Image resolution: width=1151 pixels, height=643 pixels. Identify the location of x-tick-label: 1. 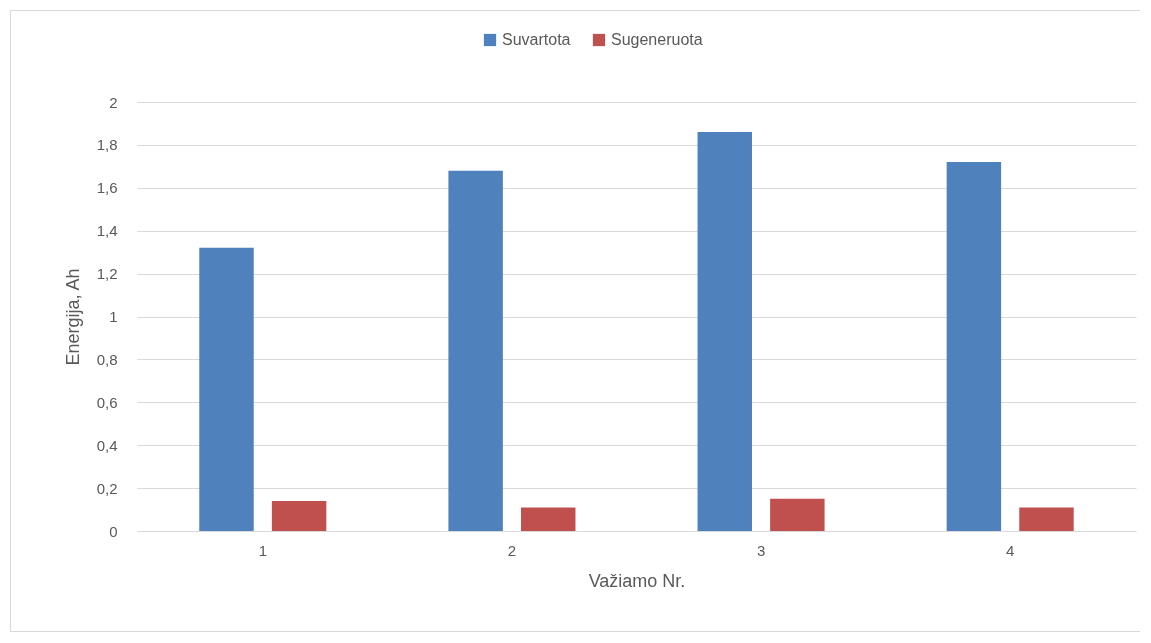
(262, 550).